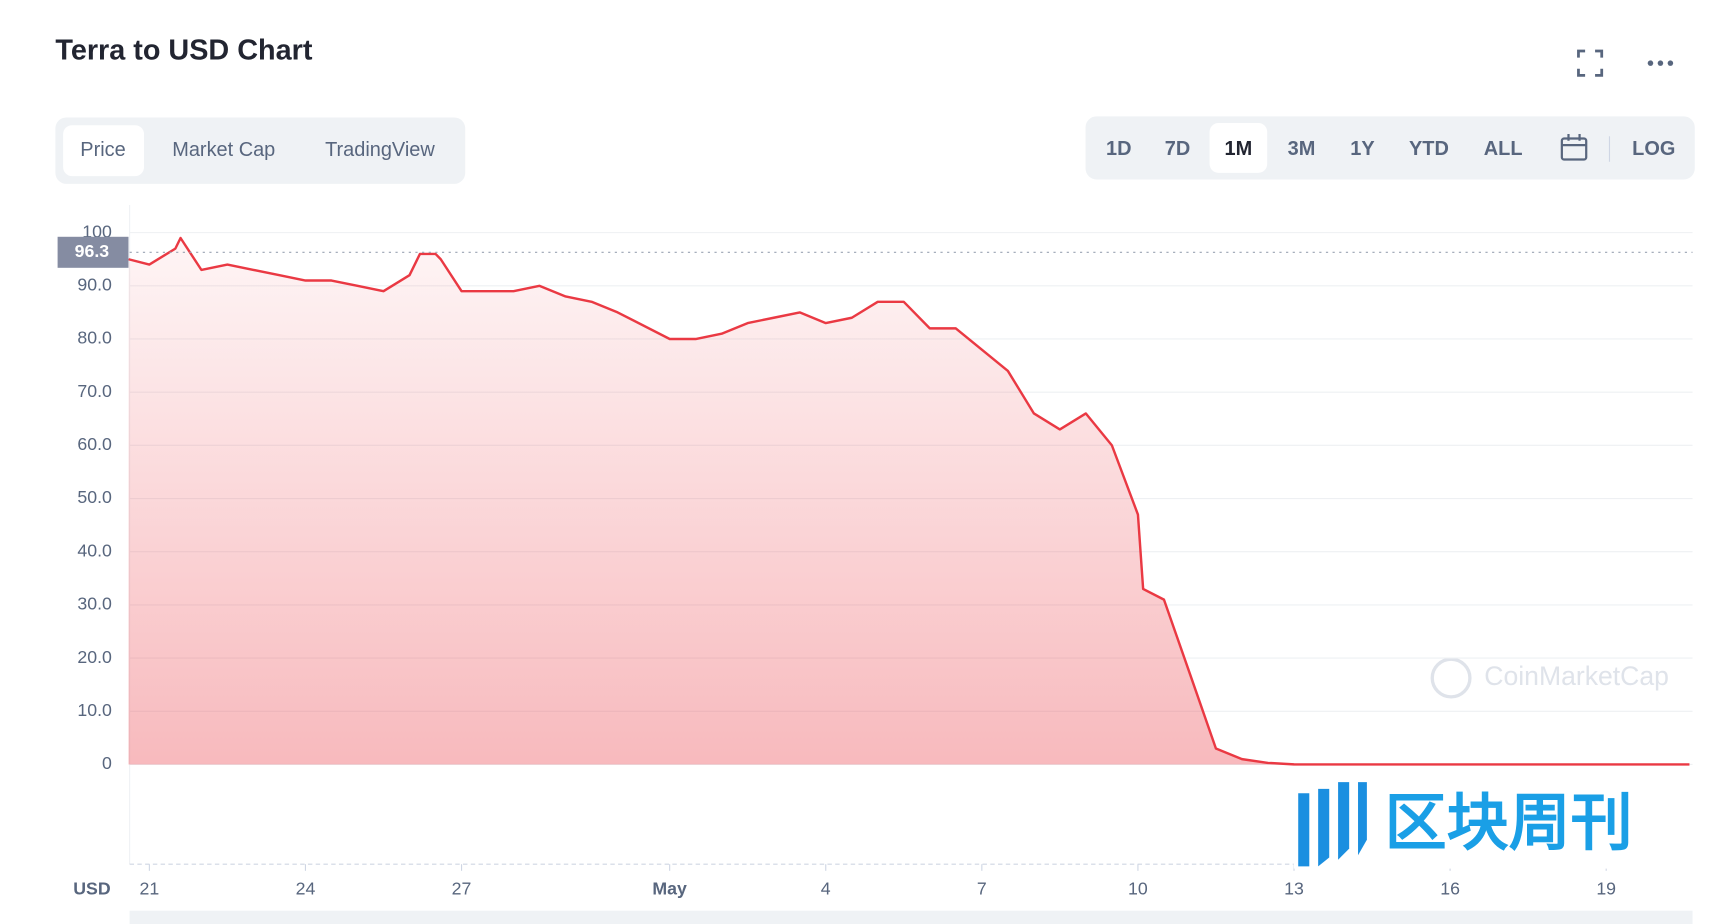  What do you see at coordinates (1294, 888) in the screenshot?
I see `x-tick-label: 13` at bounding box center [1294, 888].